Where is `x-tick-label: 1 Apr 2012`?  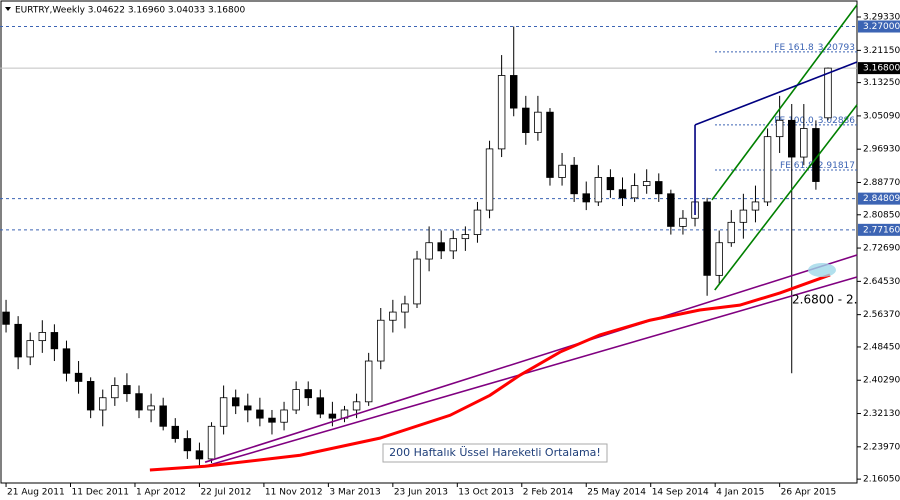 x-tick-label: 1 Apr 2012 is located at coordinates (161, 493).